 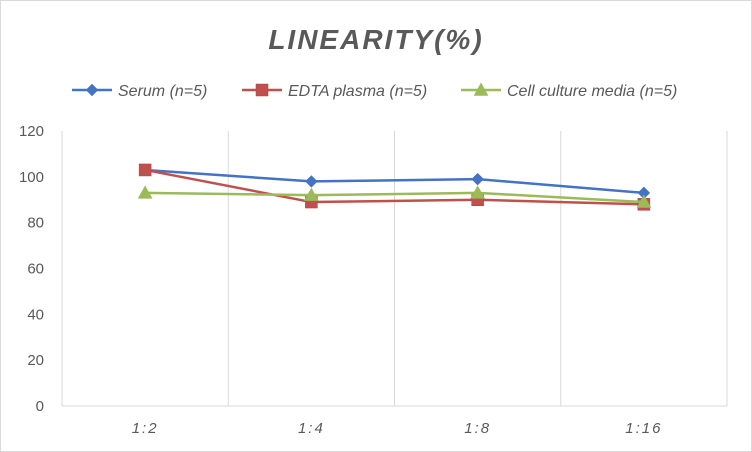 I want to click on y-tick-label: 0, so click(x=40, y=406).